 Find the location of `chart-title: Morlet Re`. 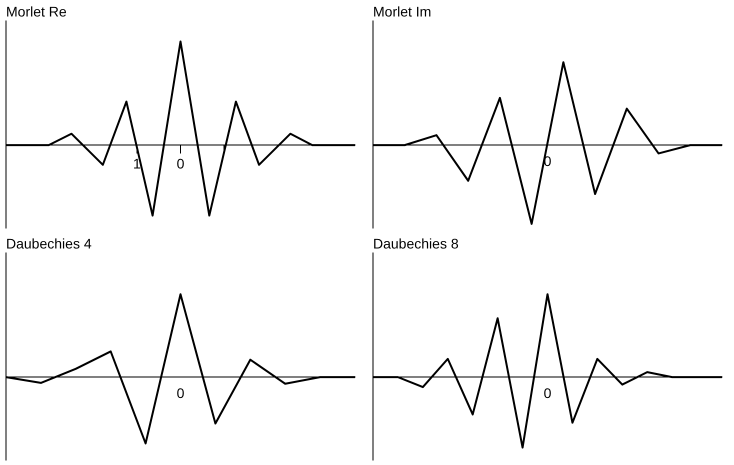

chart-title: Morlet Re is located at coordinates (36, 11).